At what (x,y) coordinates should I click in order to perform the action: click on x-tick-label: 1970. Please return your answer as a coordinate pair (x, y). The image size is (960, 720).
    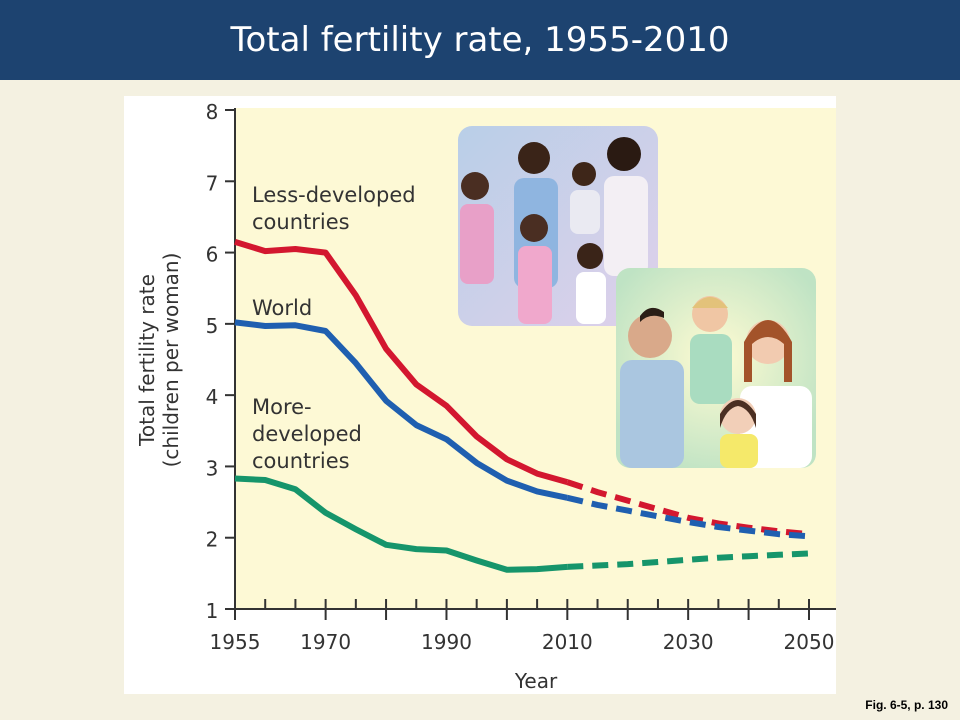
    Looking at the image, I should click on (325, 642).